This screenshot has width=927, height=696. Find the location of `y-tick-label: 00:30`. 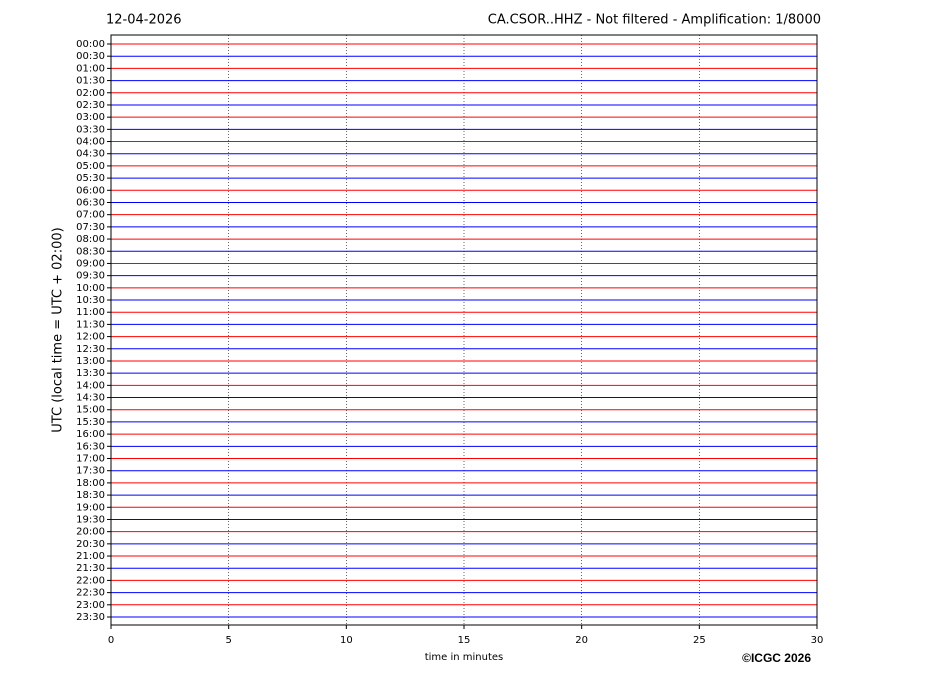

y-tick-label: 00:30 is located at coordinates (90, 56).